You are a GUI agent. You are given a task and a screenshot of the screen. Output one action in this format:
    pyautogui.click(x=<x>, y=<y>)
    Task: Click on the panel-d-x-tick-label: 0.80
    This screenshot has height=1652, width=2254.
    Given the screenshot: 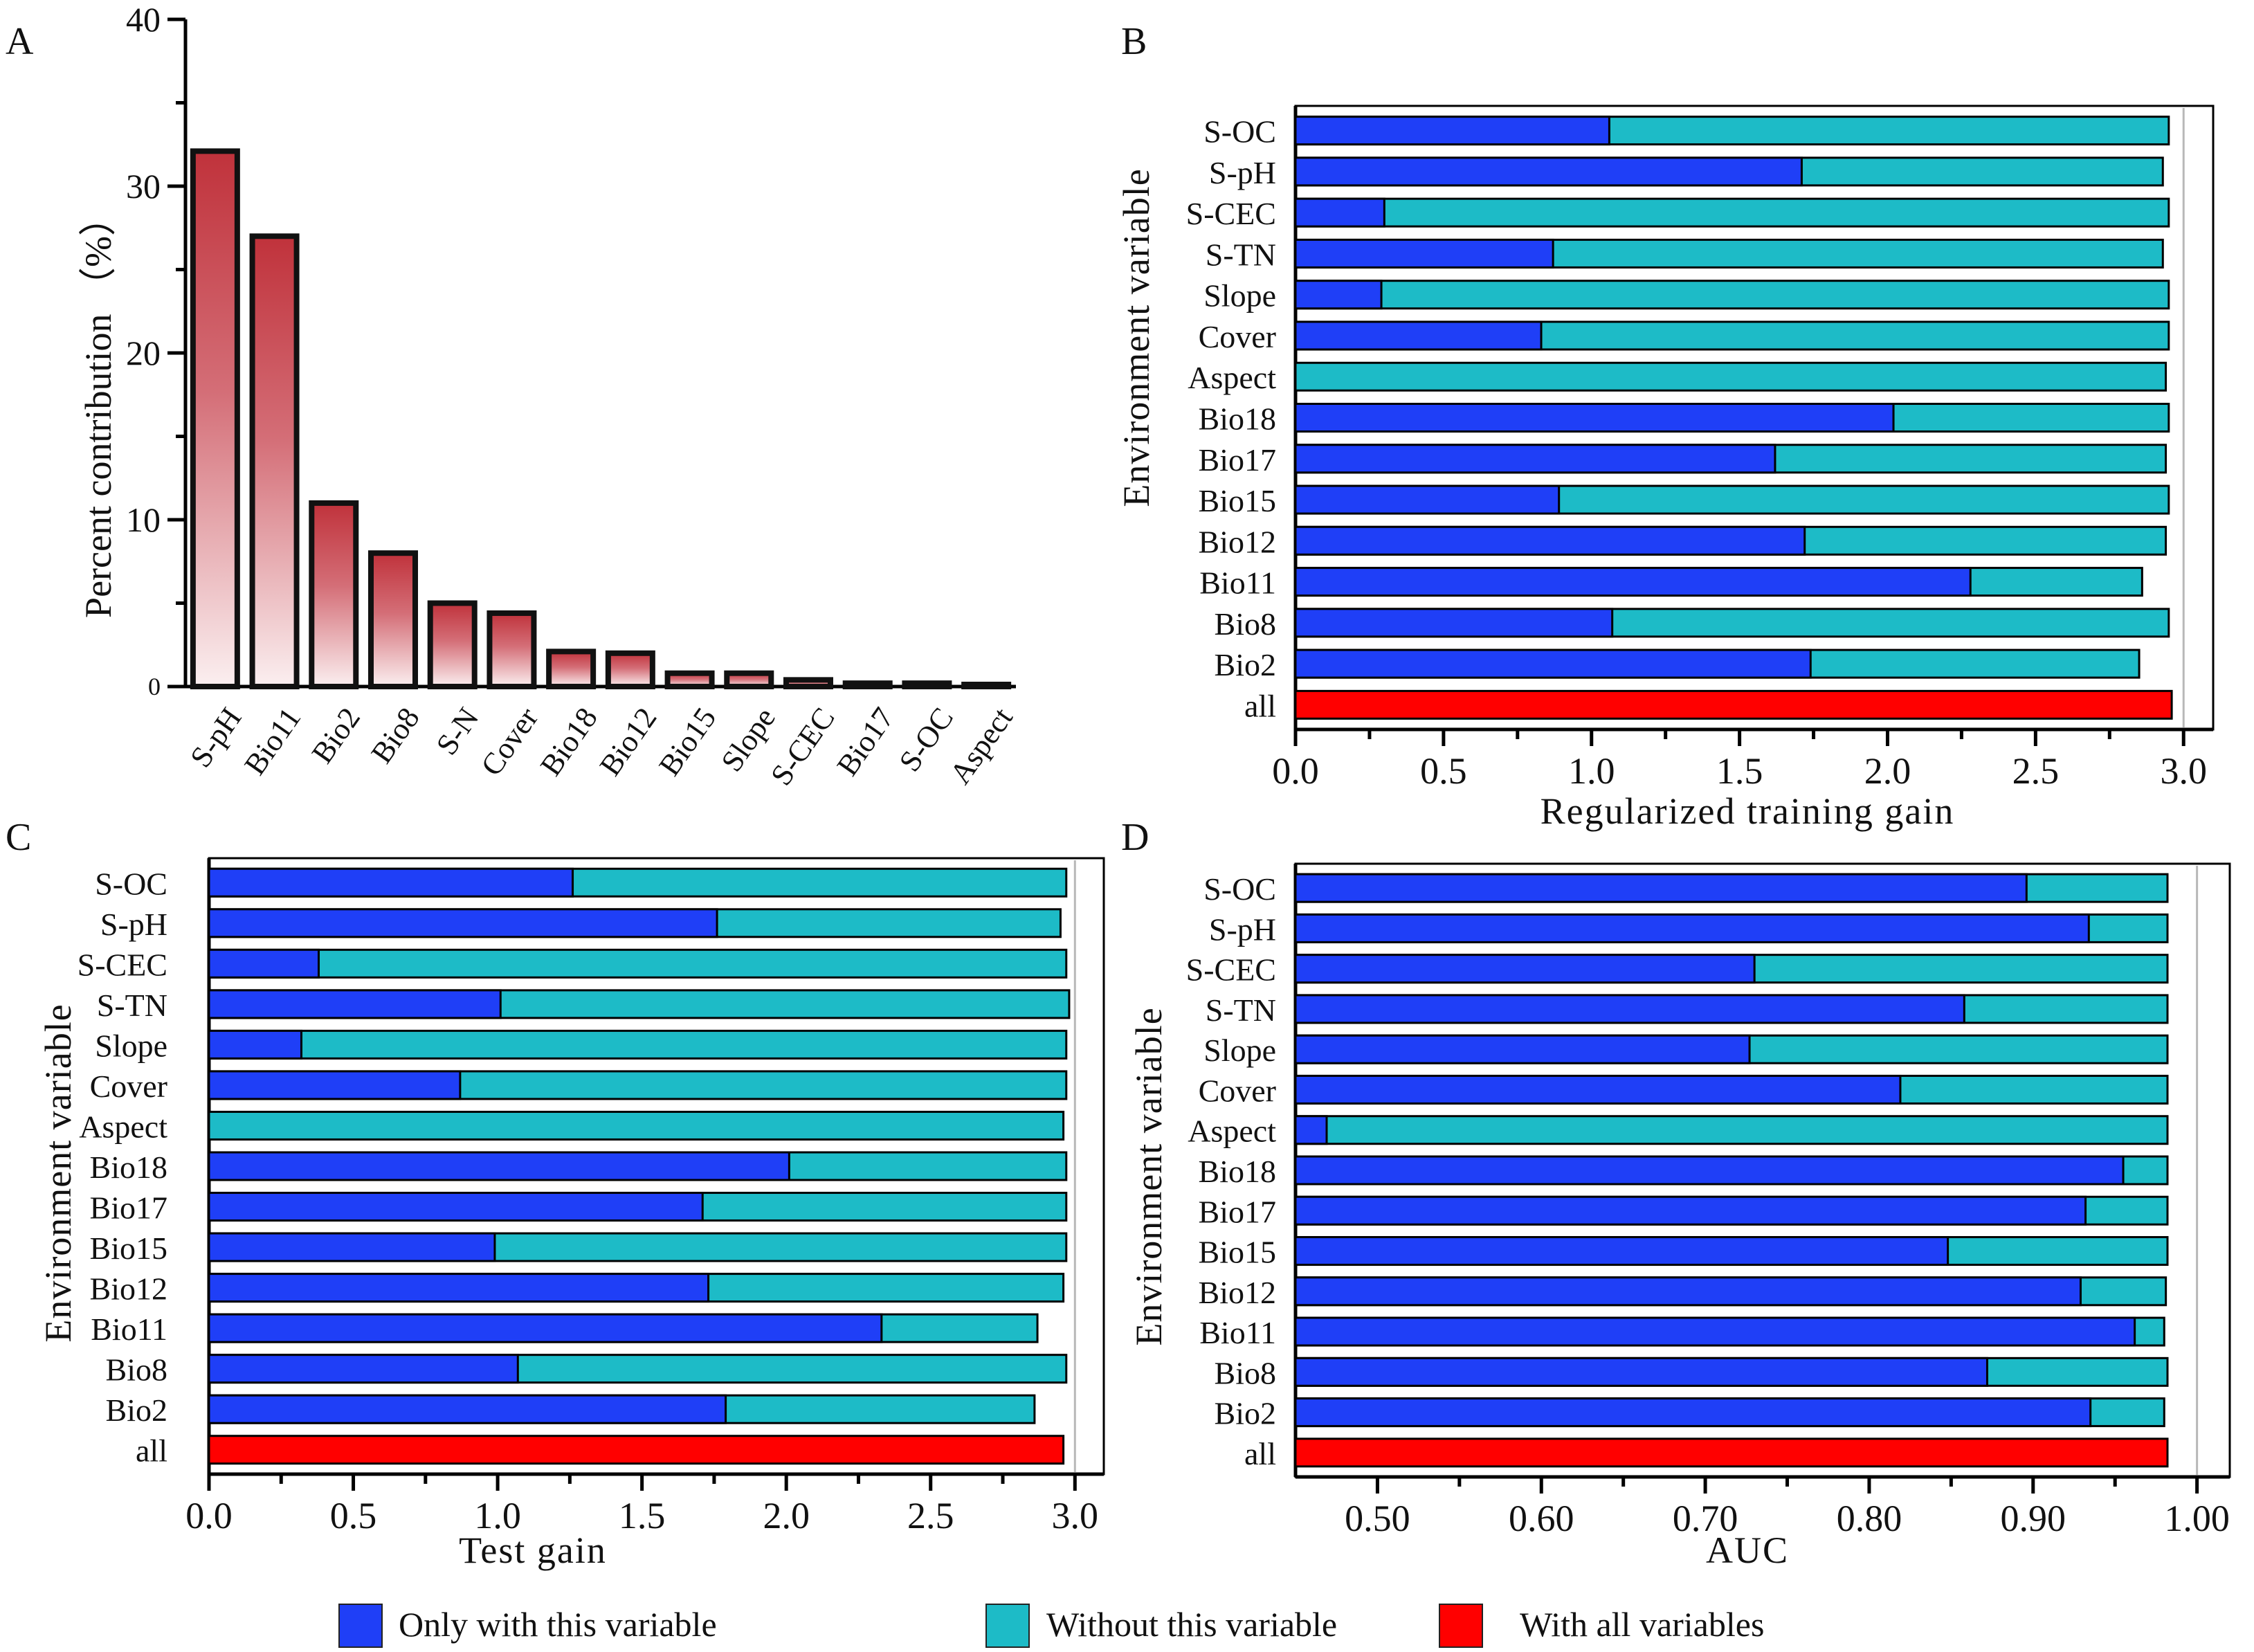 What is the action you would take?
    pyautogui.click(x=1870, y=1519)
    